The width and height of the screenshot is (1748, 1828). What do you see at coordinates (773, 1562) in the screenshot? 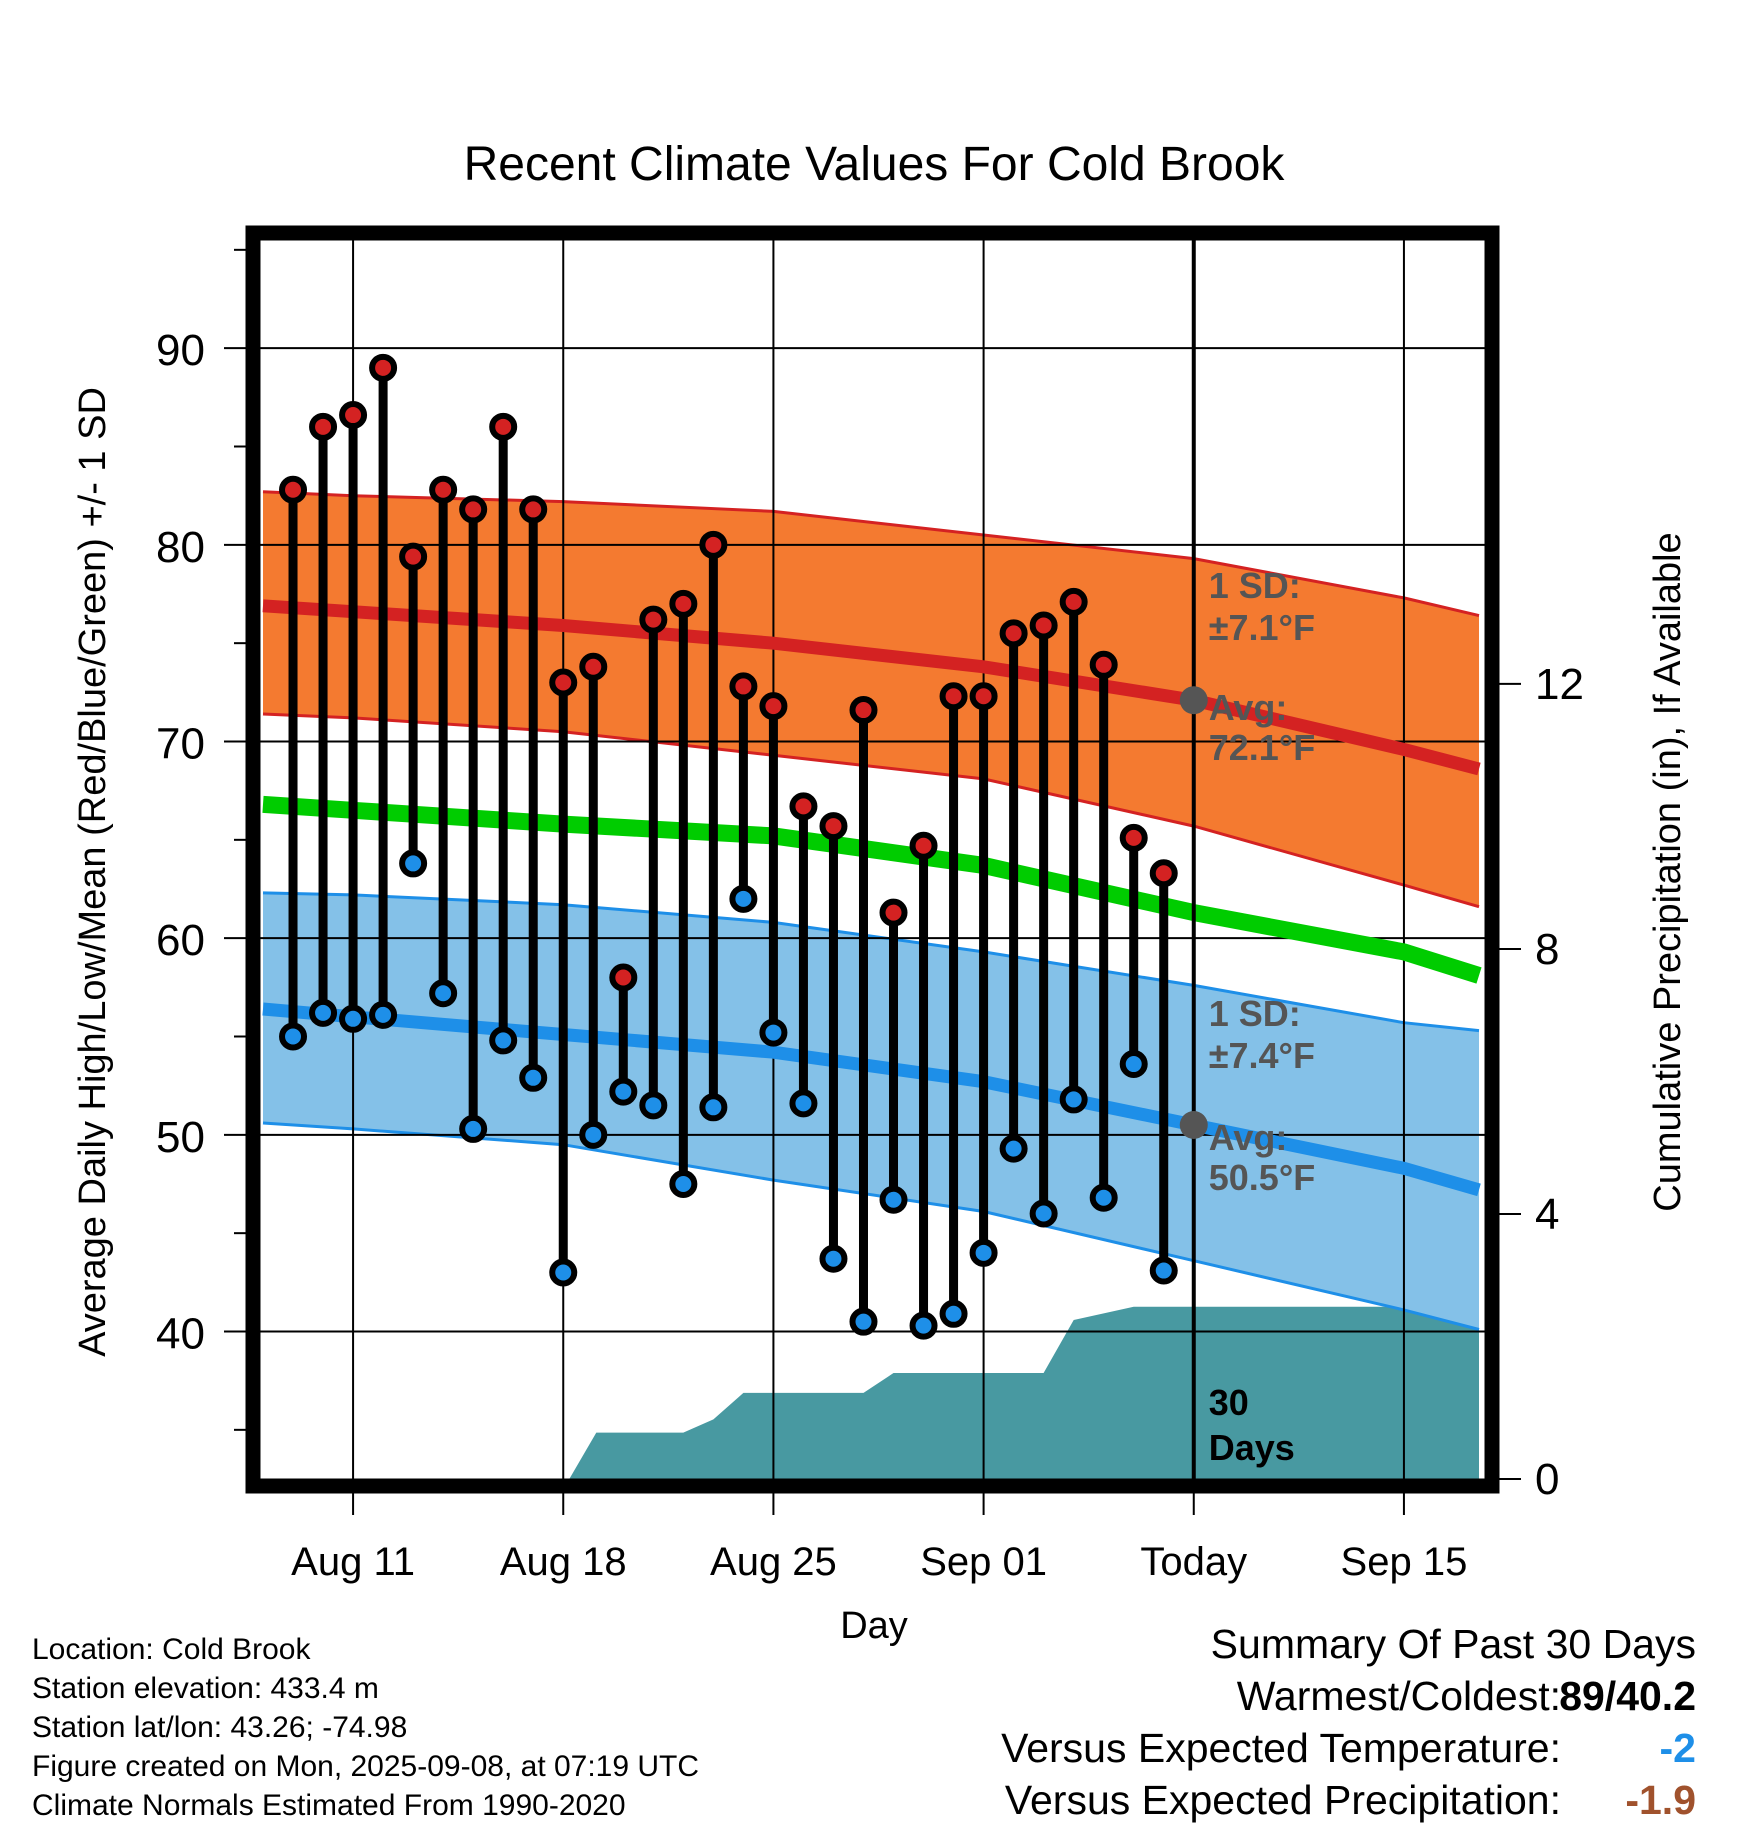
I see `x-tick-label: Aug 25` at bounding box center [773, 1562].